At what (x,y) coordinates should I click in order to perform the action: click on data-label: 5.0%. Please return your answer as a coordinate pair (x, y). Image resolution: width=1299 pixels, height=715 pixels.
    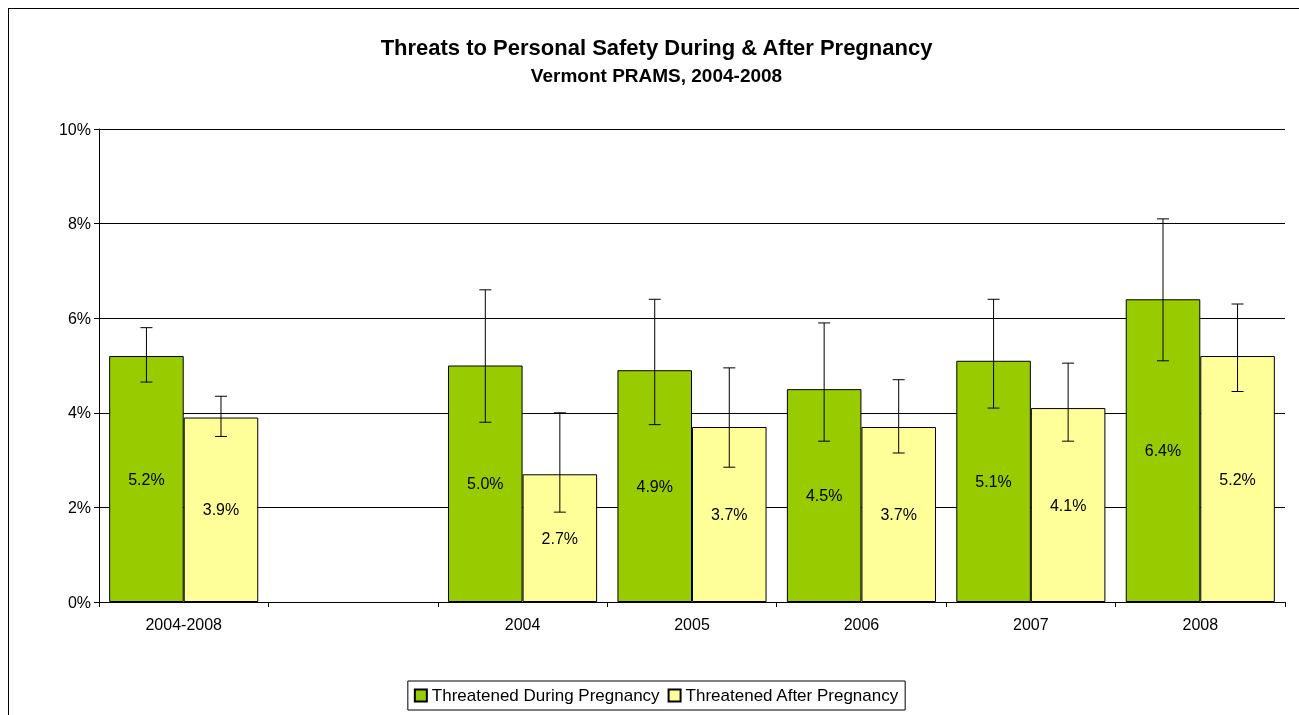
    Looking at the image, I should click on (485, 484).